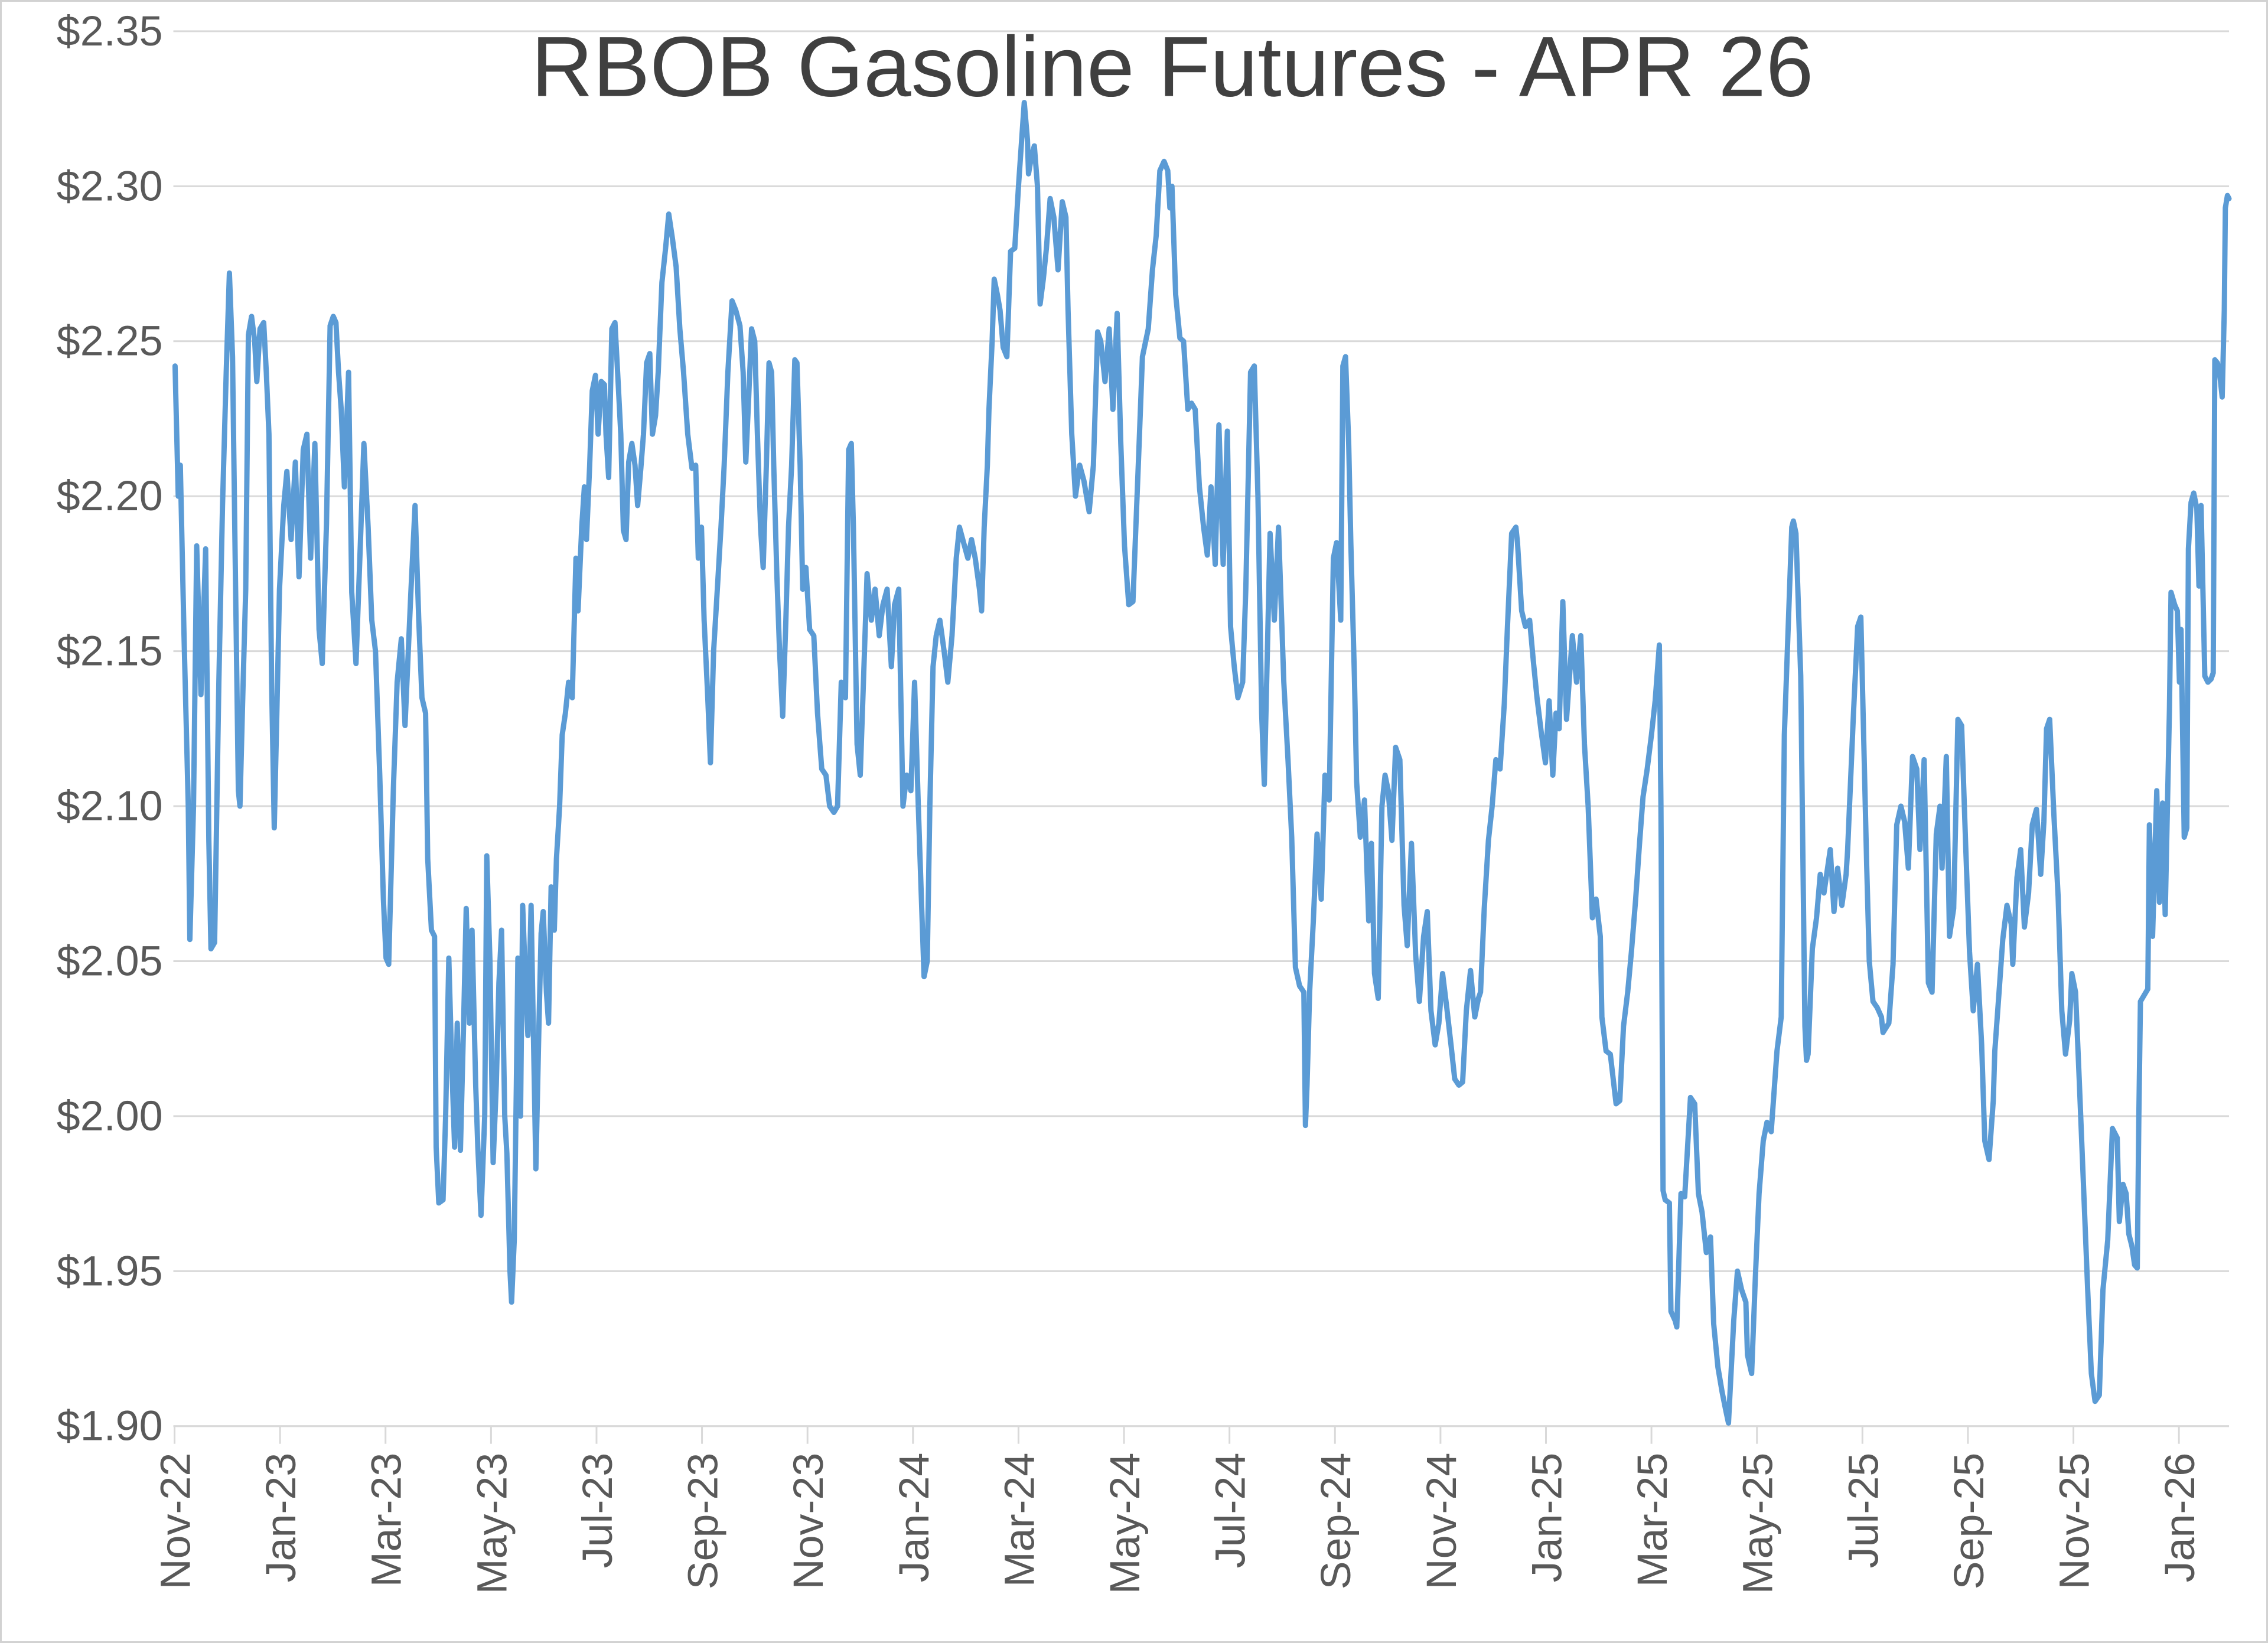 The image size is (2268, 1643). Describe the element at coordinates (1019, 1520) in the screenshot. I see `x-axis-label: Mar-24` at that location.